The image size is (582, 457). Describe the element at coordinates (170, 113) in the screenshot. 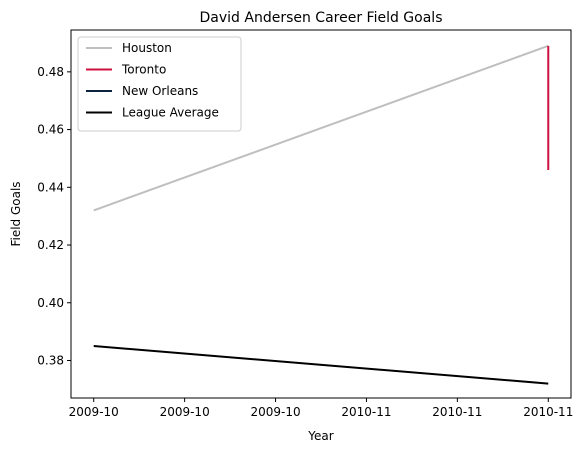

I see `legend-label-league-average: League Average` at that location.